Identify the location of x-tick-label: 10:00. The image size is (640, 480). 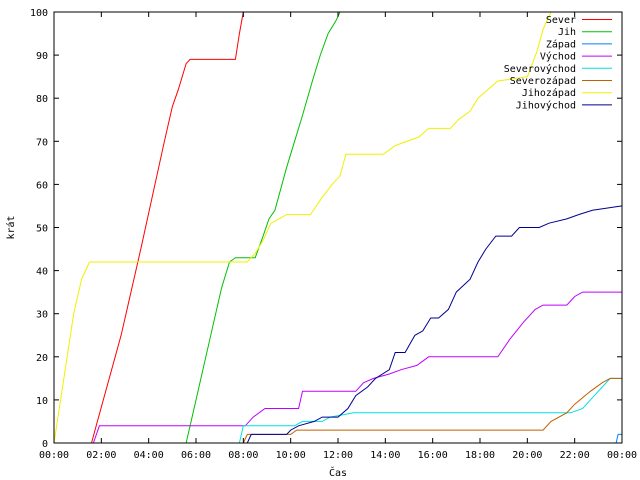
(291, 455).